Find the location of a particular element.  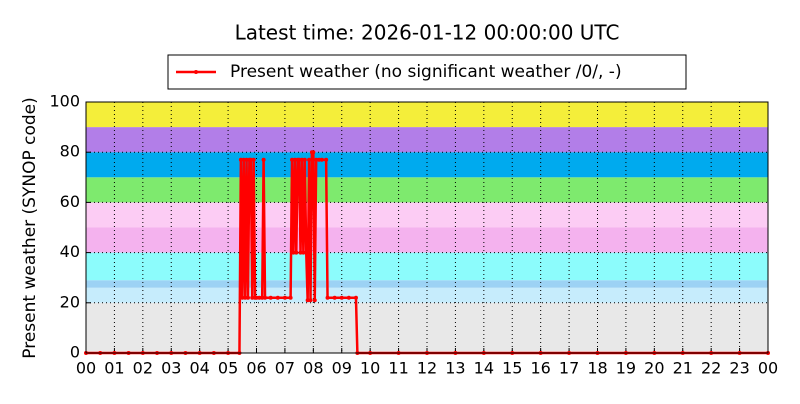

x-tick-label: 20 is located at coordinates (654, 368).